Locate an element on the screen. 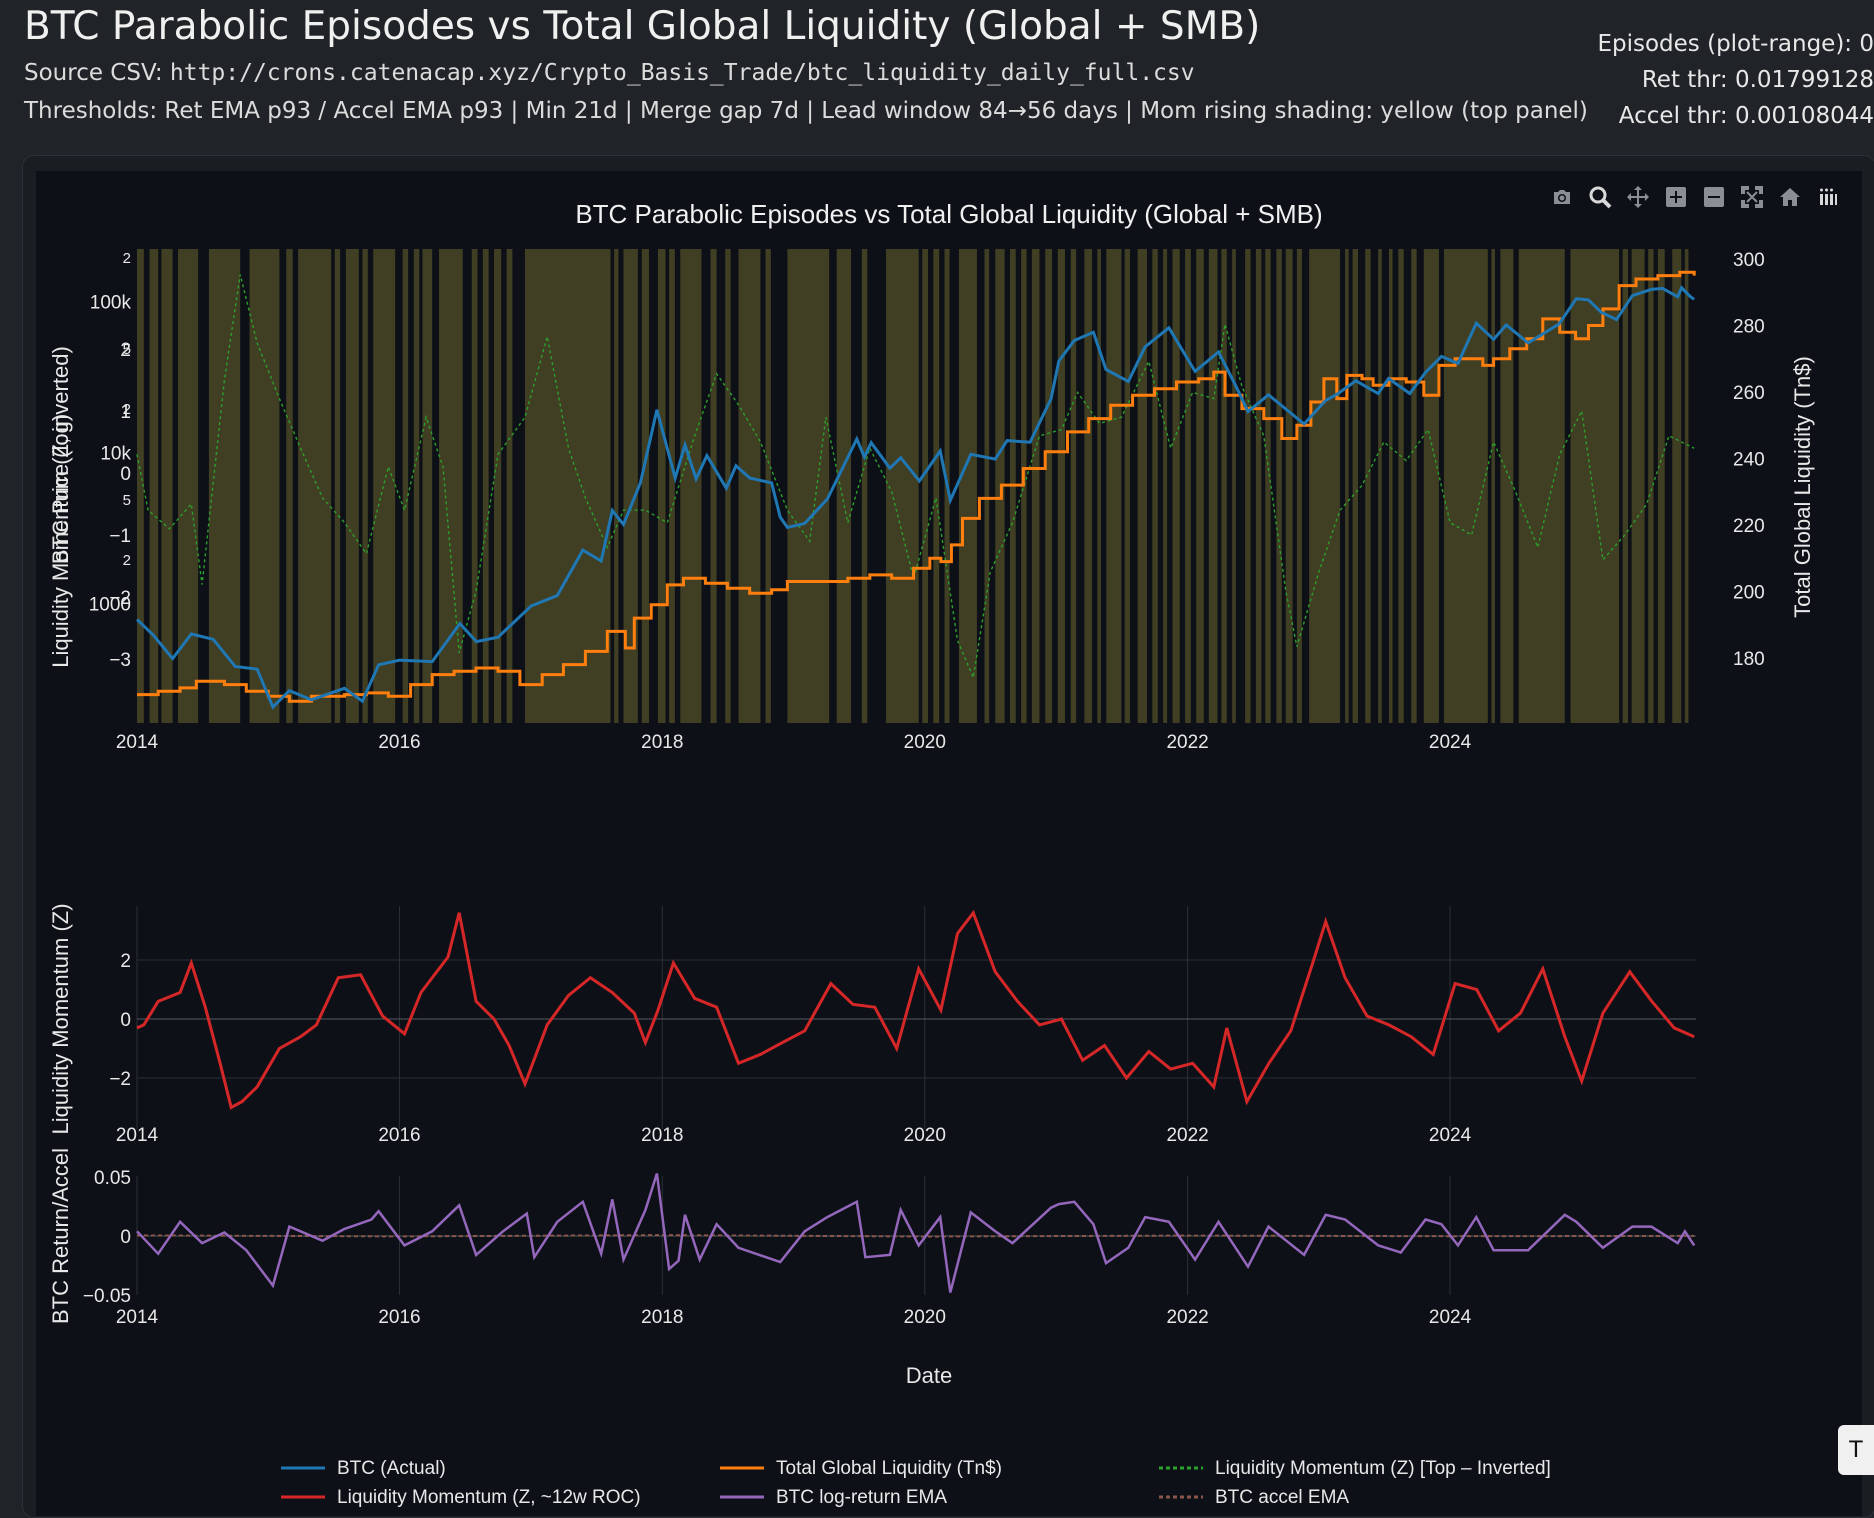  legend-item: Liquidity Momentum (Z) [Top – Inverted] is located at coordinates (1355, 1468).